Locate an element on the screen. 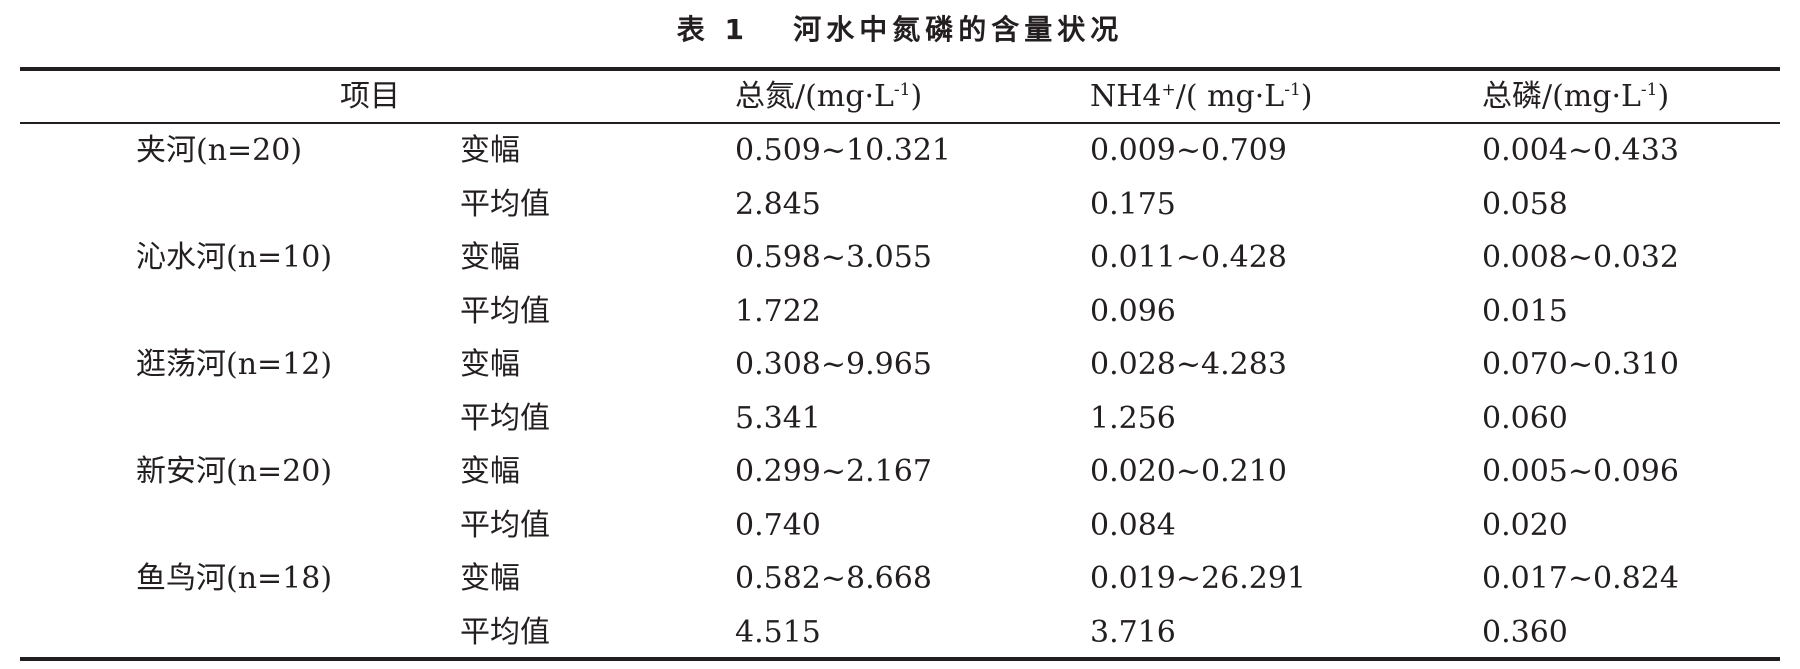  river-name: 鱼鸟河(n=18) is located at coordinates (234, 578).